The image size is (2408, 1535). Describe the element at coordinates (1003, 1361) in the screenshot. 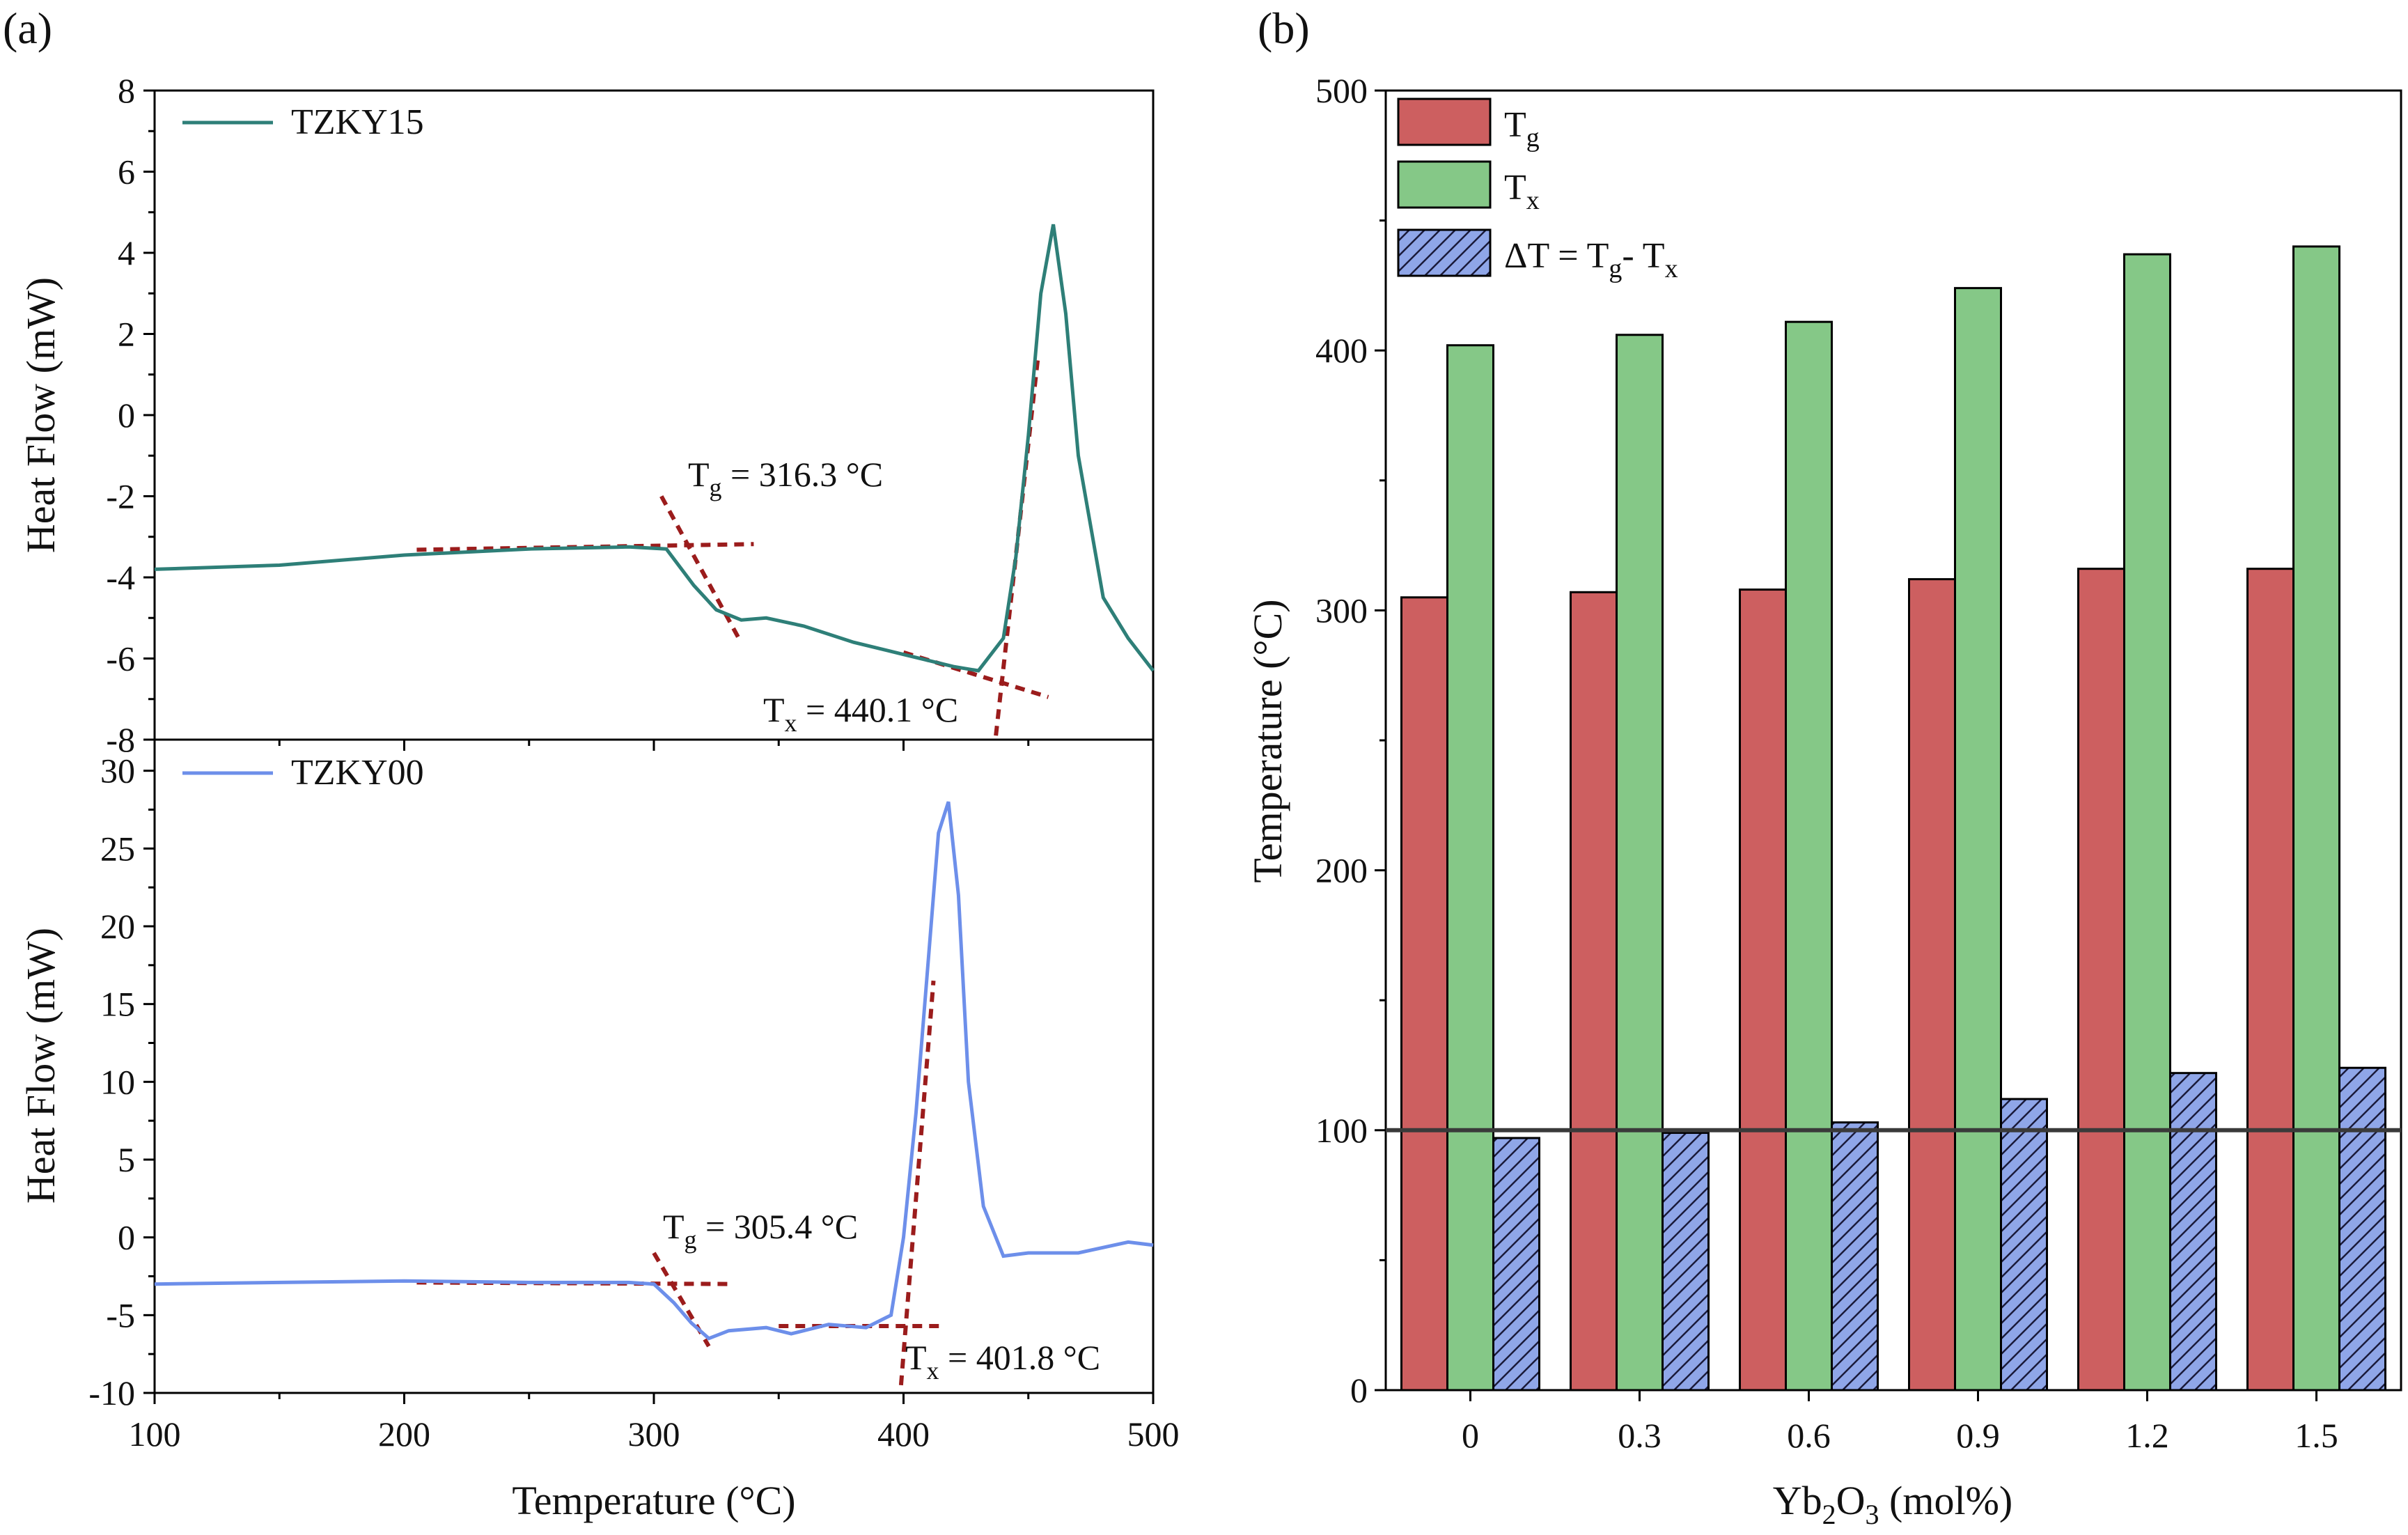

I see `tzky00-tx-annotation: Tx = 401.8 °C` at that location.